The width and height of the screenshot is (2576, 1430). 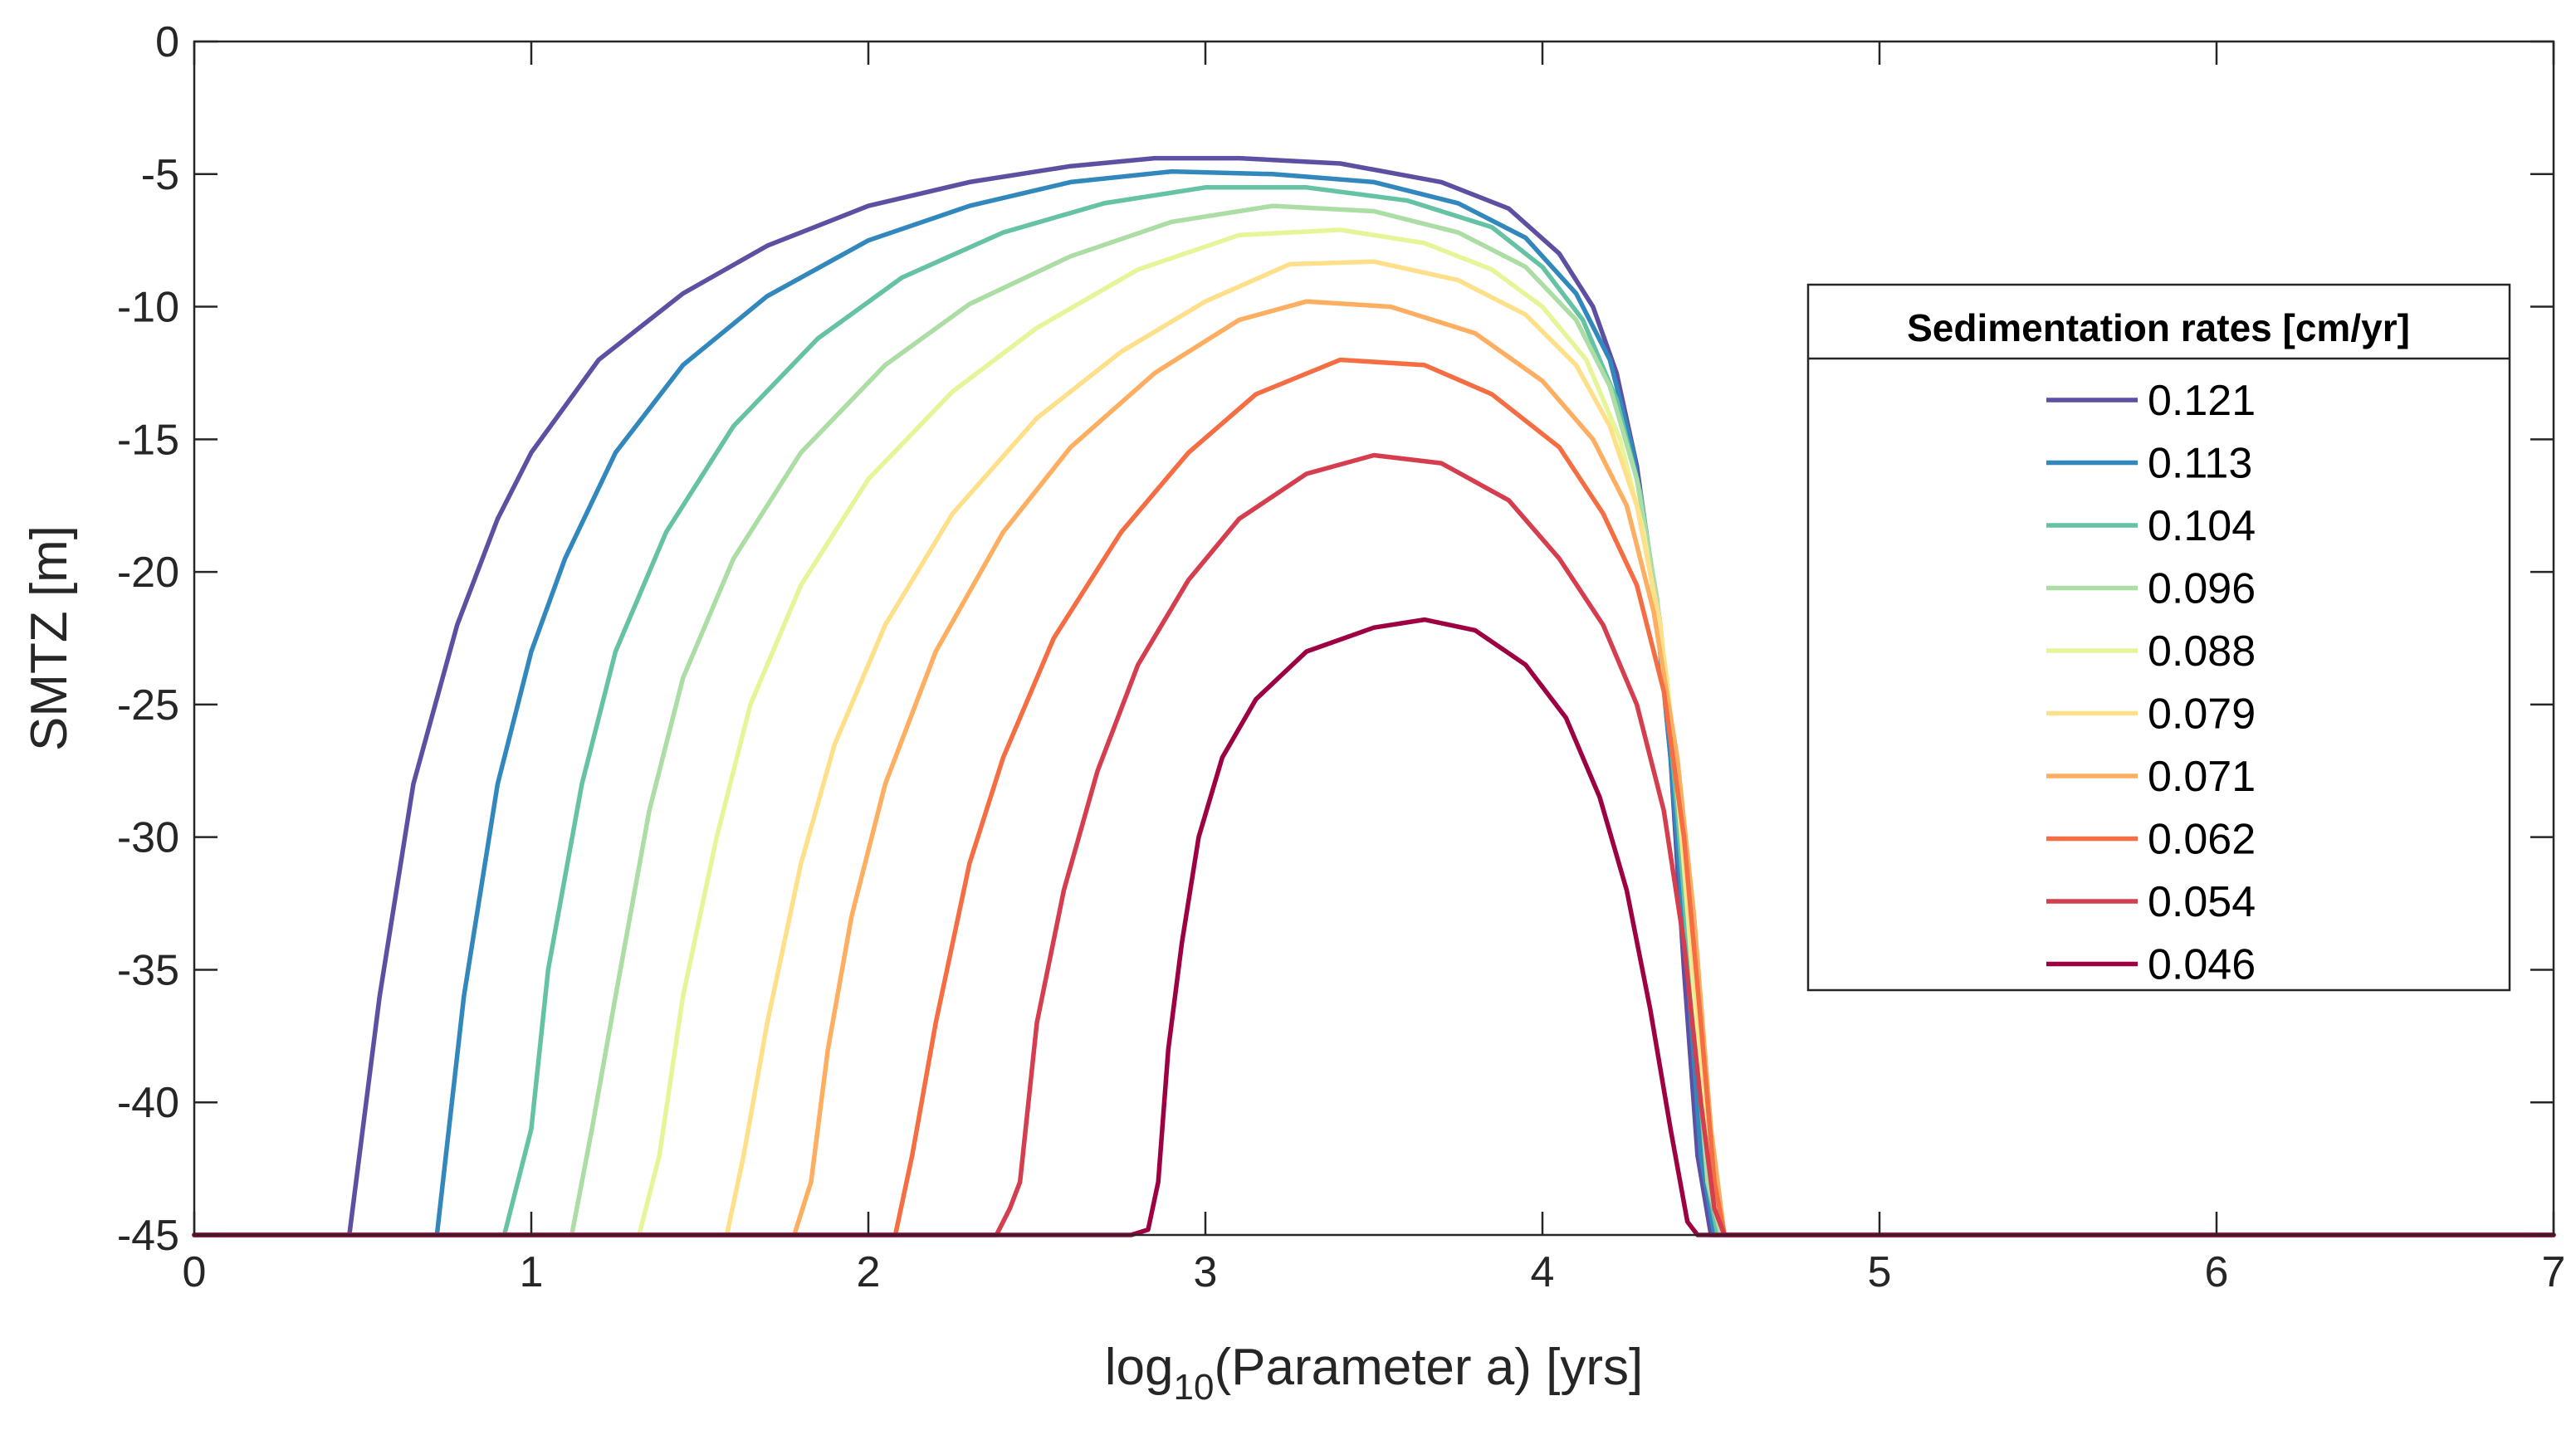 I want to click on y-tick-label-9: -45, so click(x=148, y=1236).